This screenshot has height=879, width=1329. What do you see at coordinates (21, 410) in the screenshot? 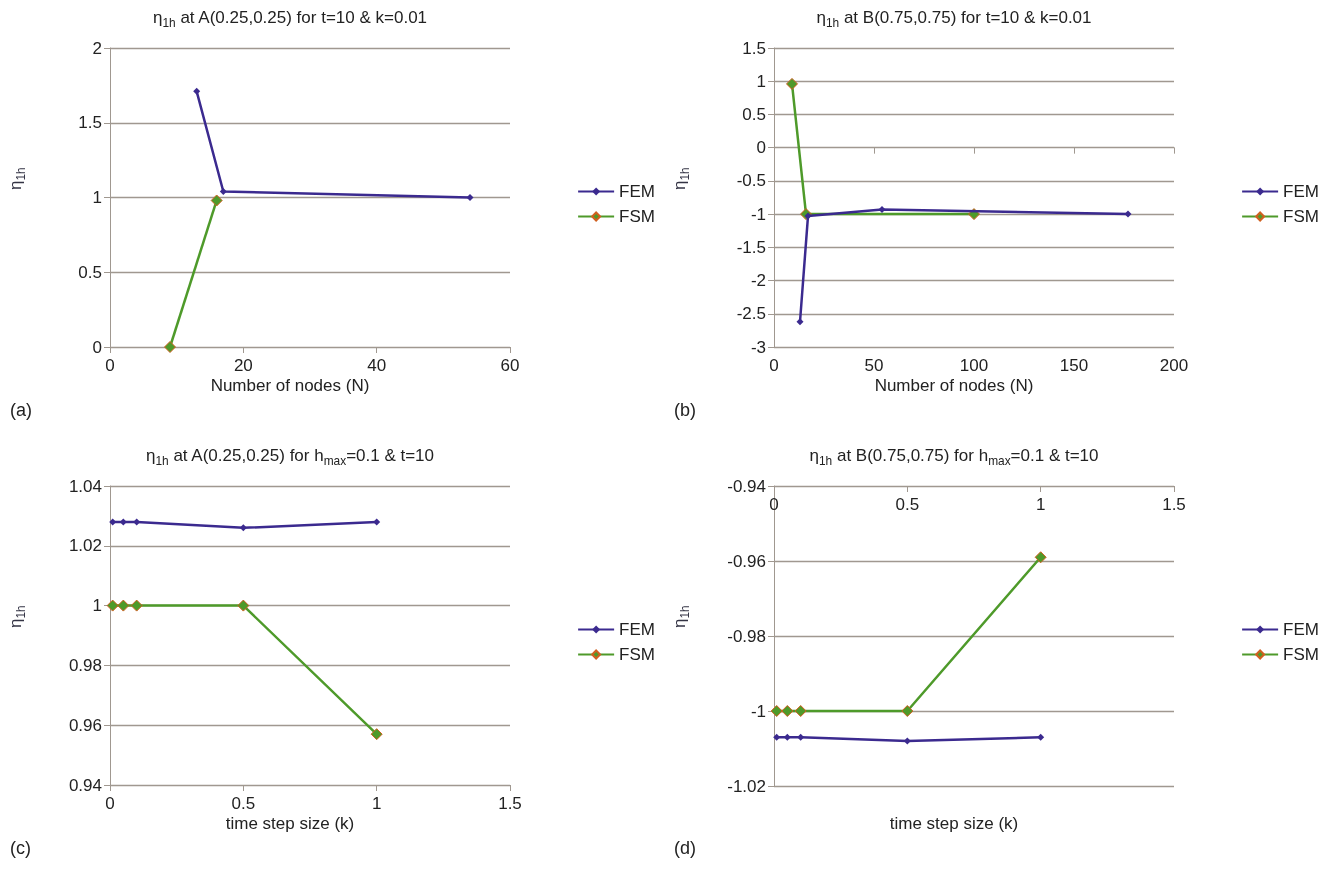
I see `text: (a)` at bounding box center [21, 410].